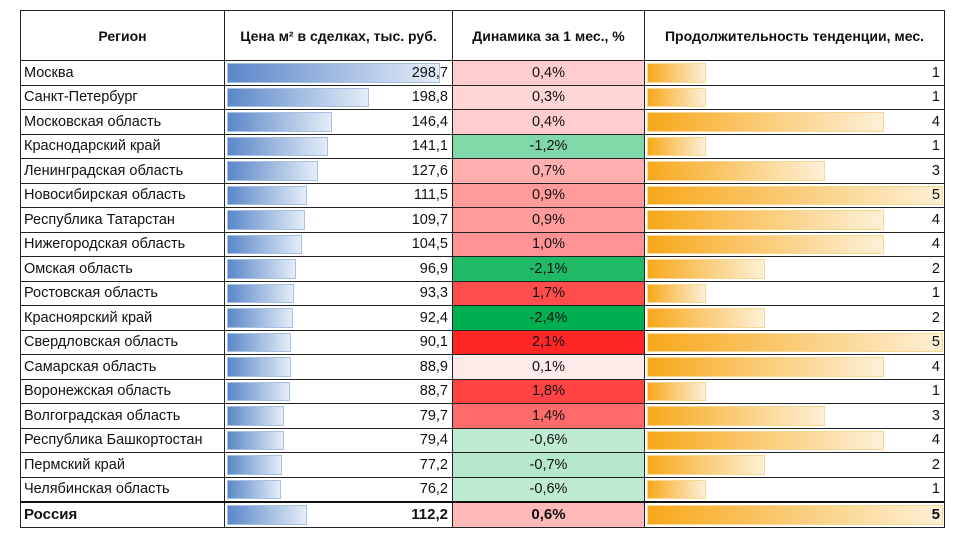 The image size is (957, 543). Describe the element at coordinates (338, 35) in the screenshot. I see `header-price: Цена м² в сделках, тыс. руб.` at that location.